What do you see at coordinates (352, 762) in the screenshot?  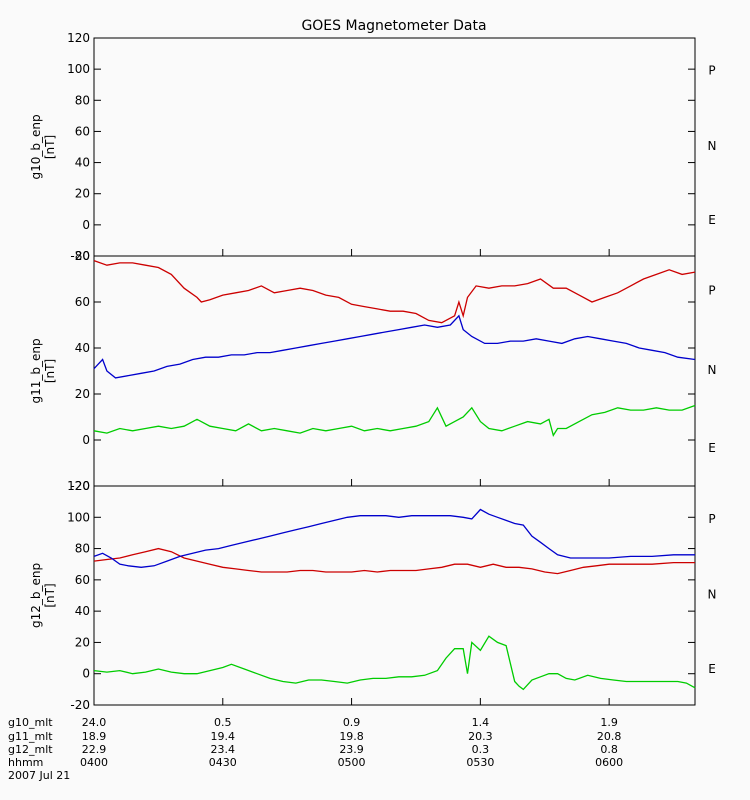 I see `x-row-value: 0500` at bounding box center [352, 762].